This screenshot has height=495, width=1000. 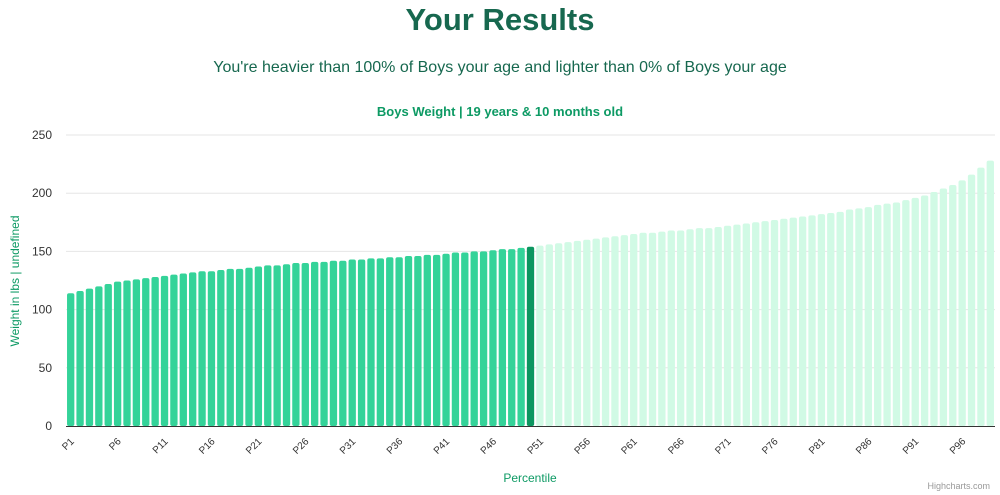 I want to click on bar-highlight, so click(x=530, y=336).